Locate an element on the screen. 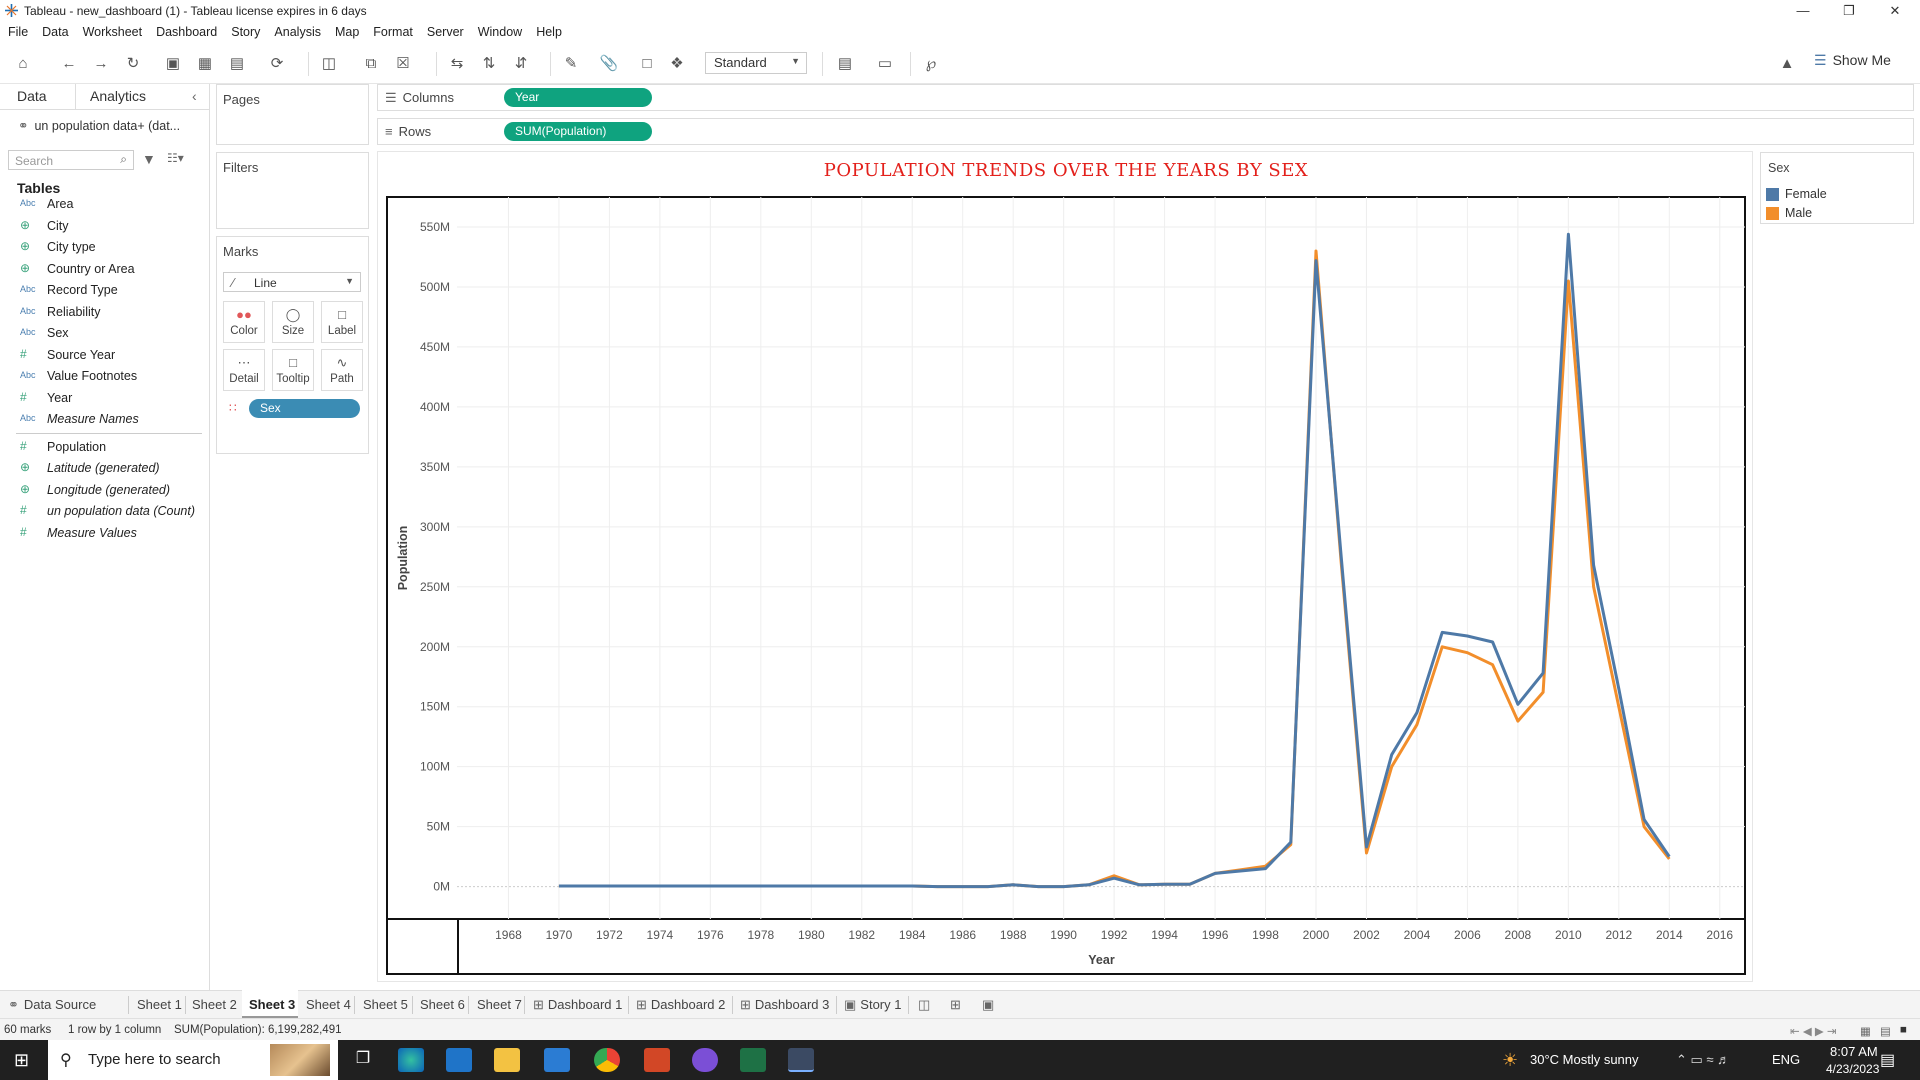 The width and height of the screenshot is (1920, 1080). menu-help: Help is located at coordinates (549, 32).